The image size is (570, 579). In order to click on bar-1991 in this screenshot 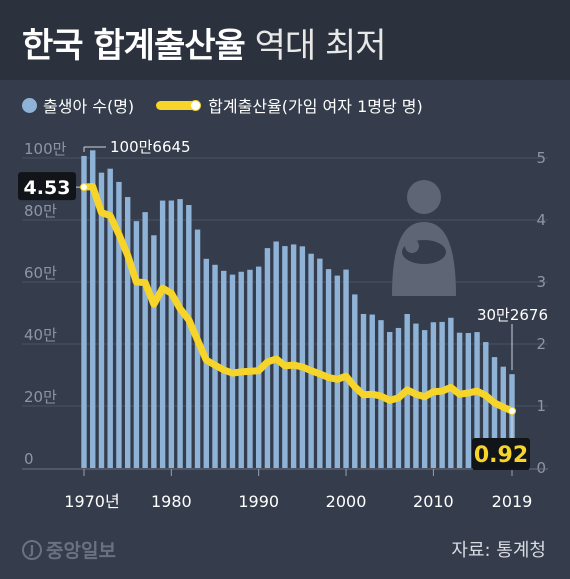, I will do `click(267, 358)`.